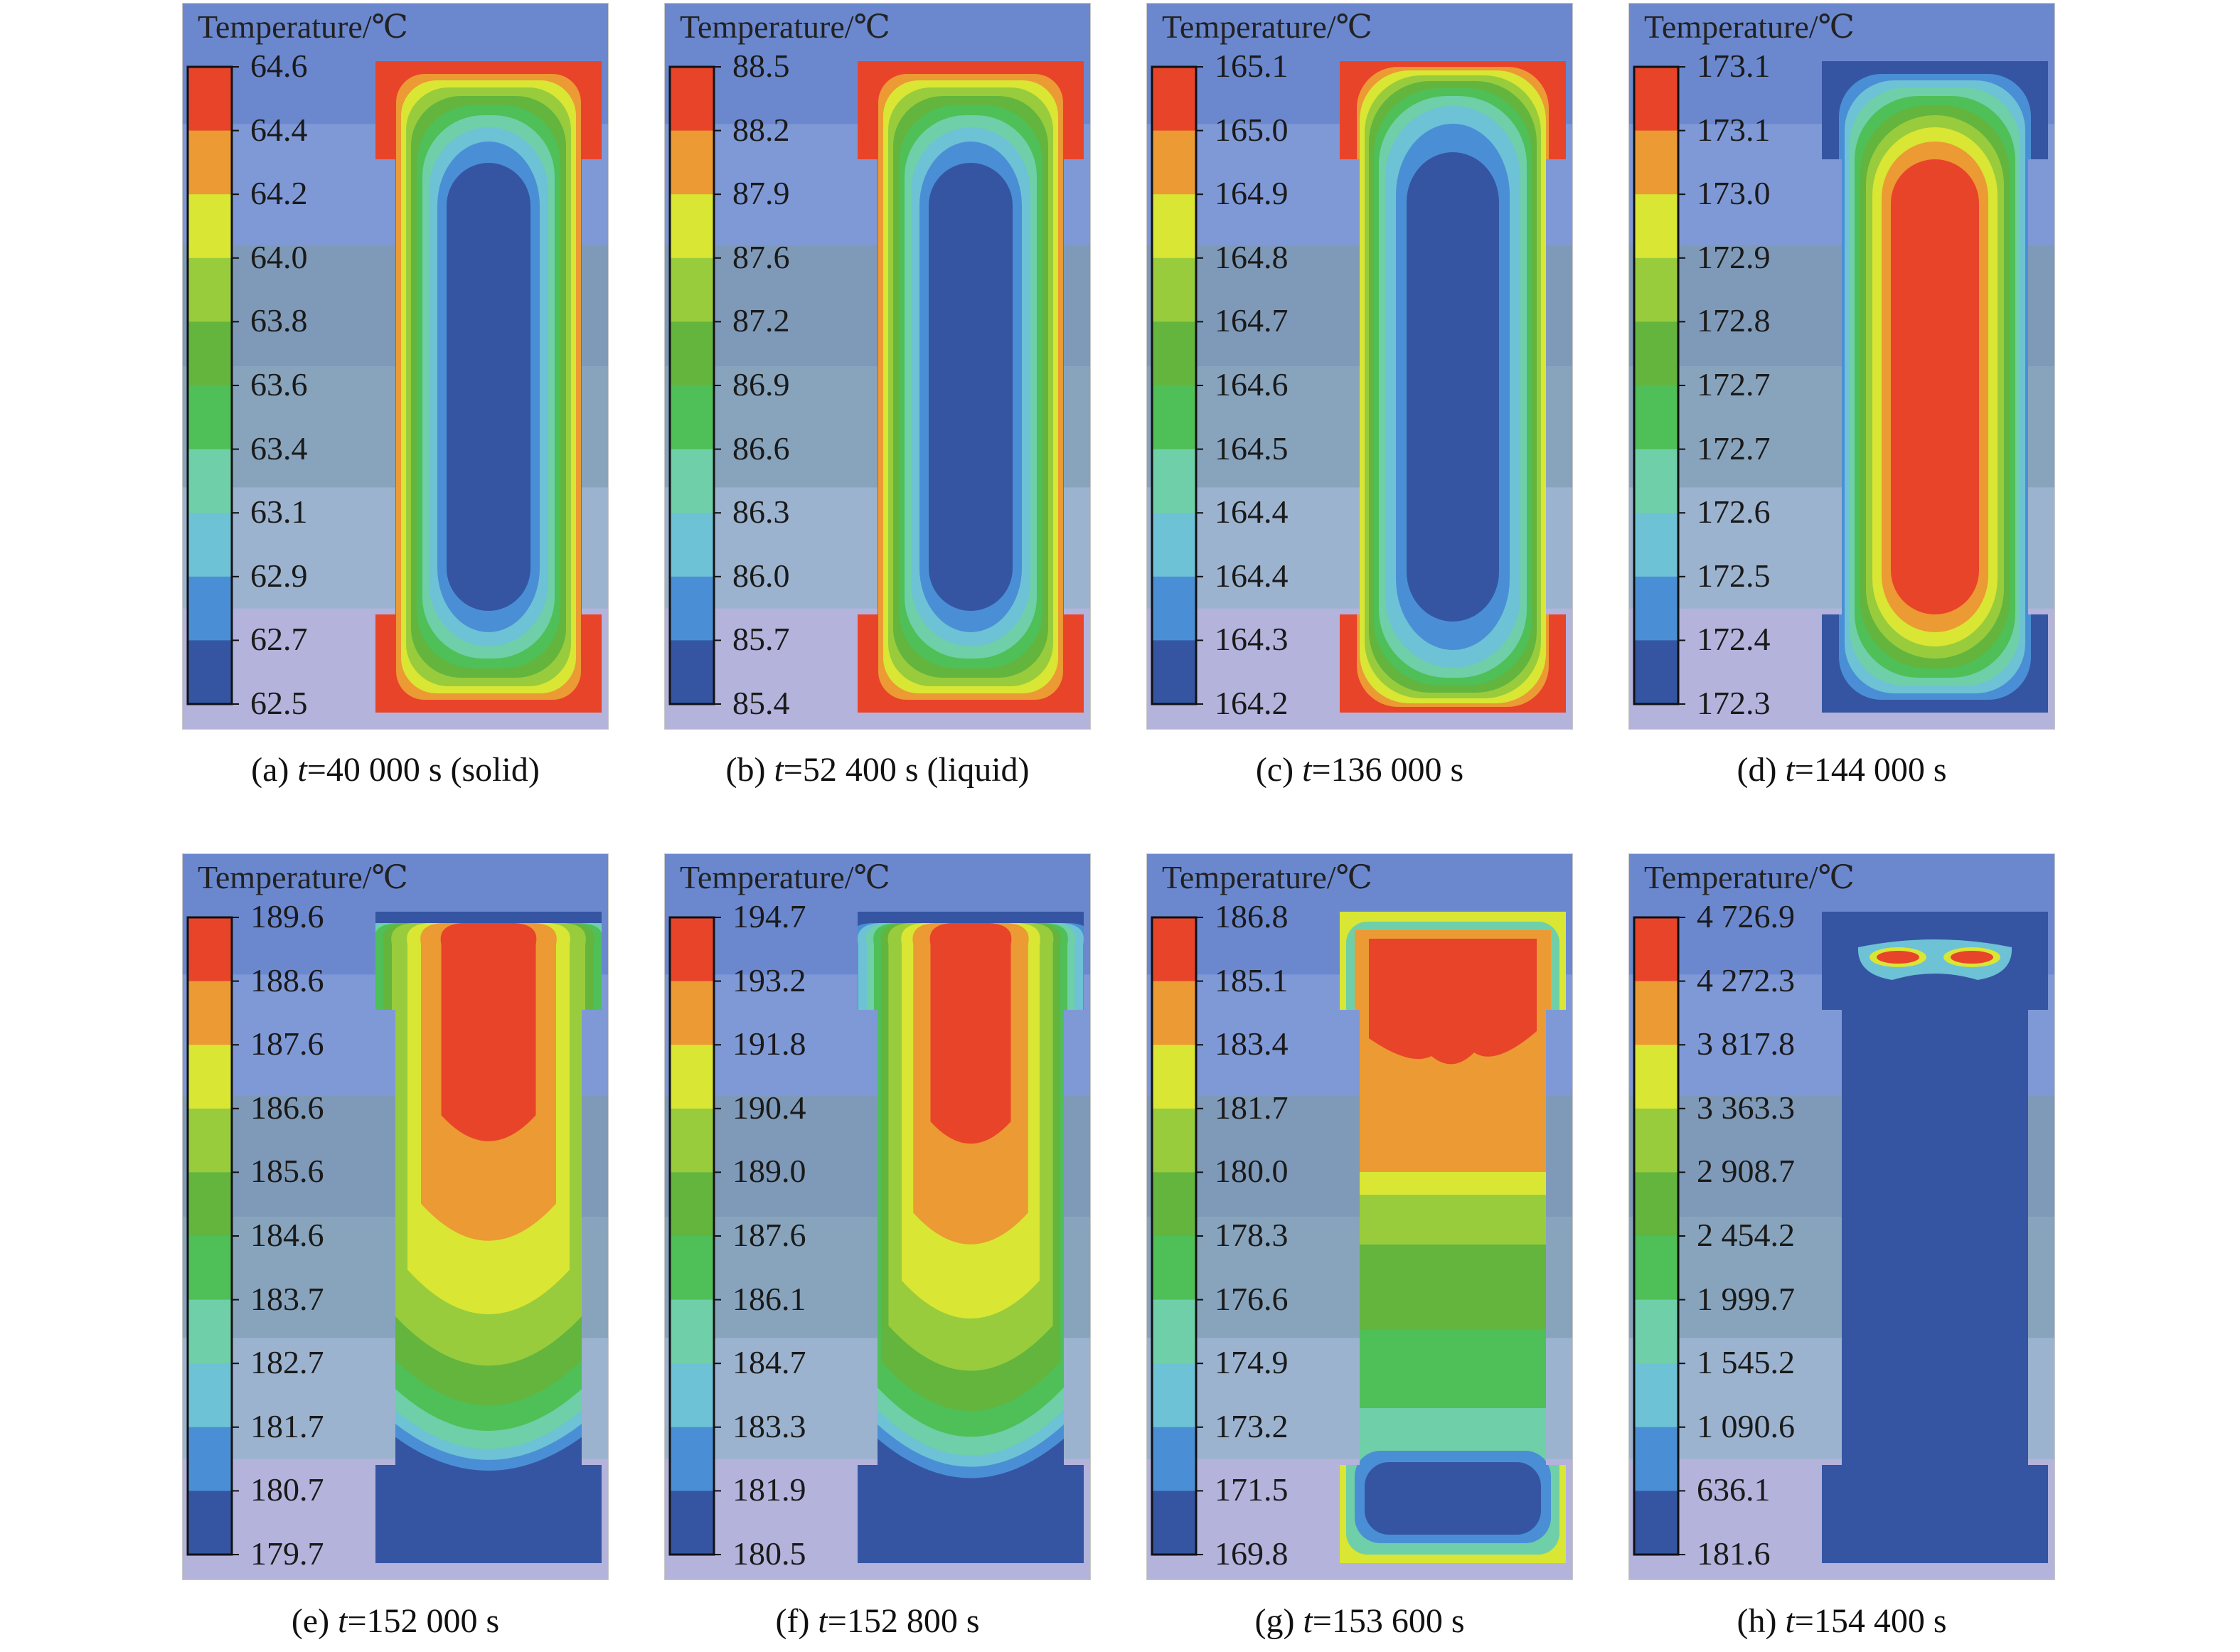 The height and width of the screenshot is (1652, 2240). Describe the element at coordinates (761, 448) in the screenshot. I see `colorbar-tick-label: 86.6` at that location.